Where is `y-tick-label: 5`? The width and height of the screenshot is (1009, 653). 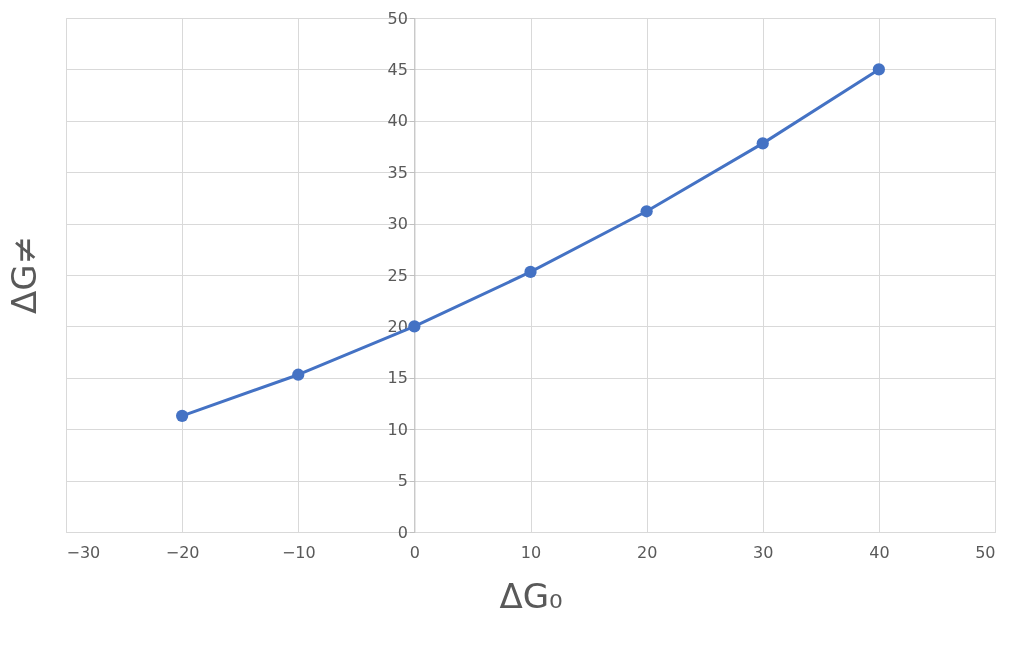 y-tick-label: 5 is located at coordinates (402, 481).